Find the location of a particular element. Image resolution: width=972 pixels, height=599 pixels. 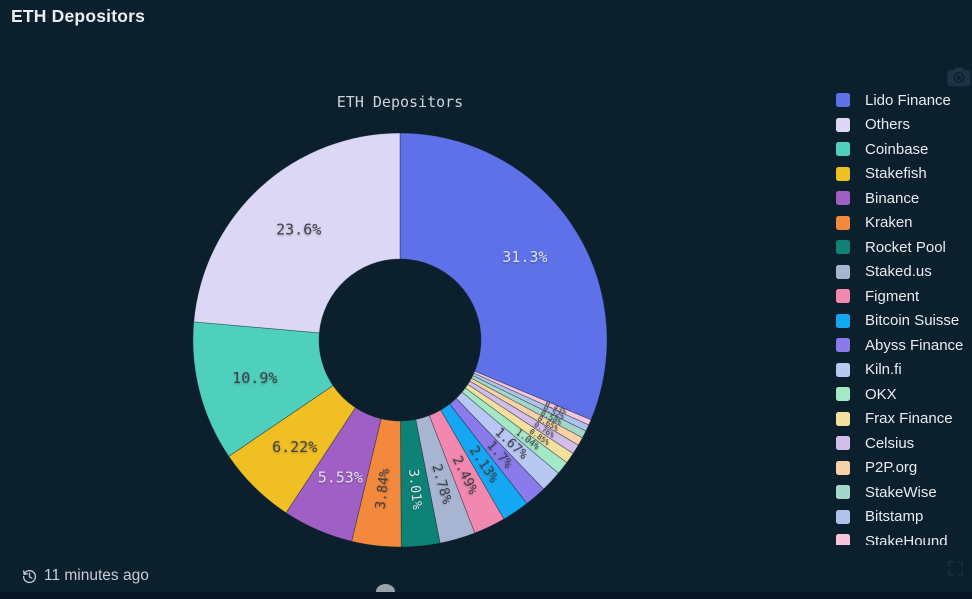

legend-label: StakeWise is located at coordinates (901, 492).